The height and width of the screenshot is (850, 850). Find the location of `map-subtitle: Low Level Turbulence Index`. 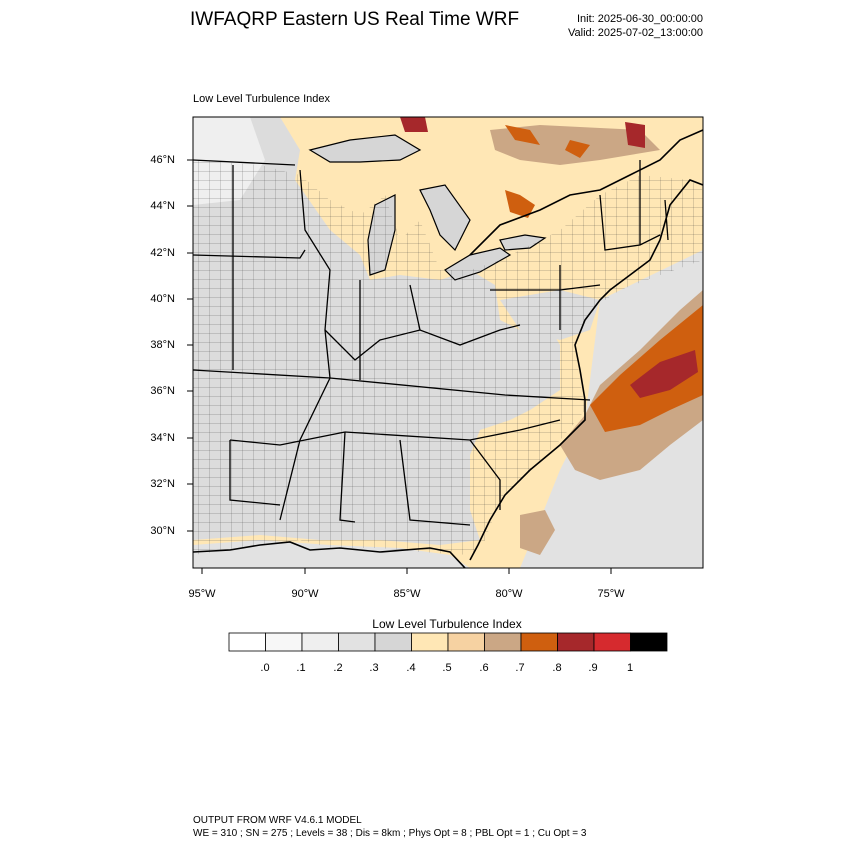

map-subtitle: Low Level Turbulence Index is located at coordinates (261, 99).